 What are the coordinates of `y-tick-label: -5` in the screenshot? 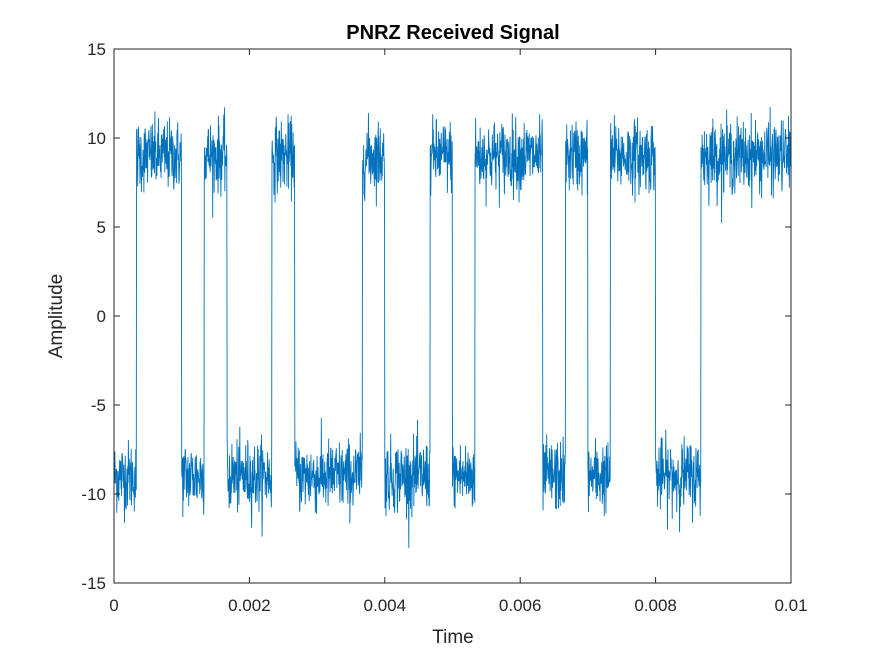 It's located at (98, 405).